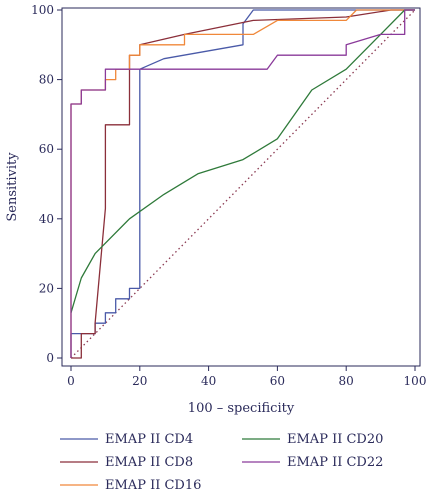 The image size is (432, 500). Describe the element at coordinates (139, 381) in the screenshot. I see `x-tick-label: 20` at that location.